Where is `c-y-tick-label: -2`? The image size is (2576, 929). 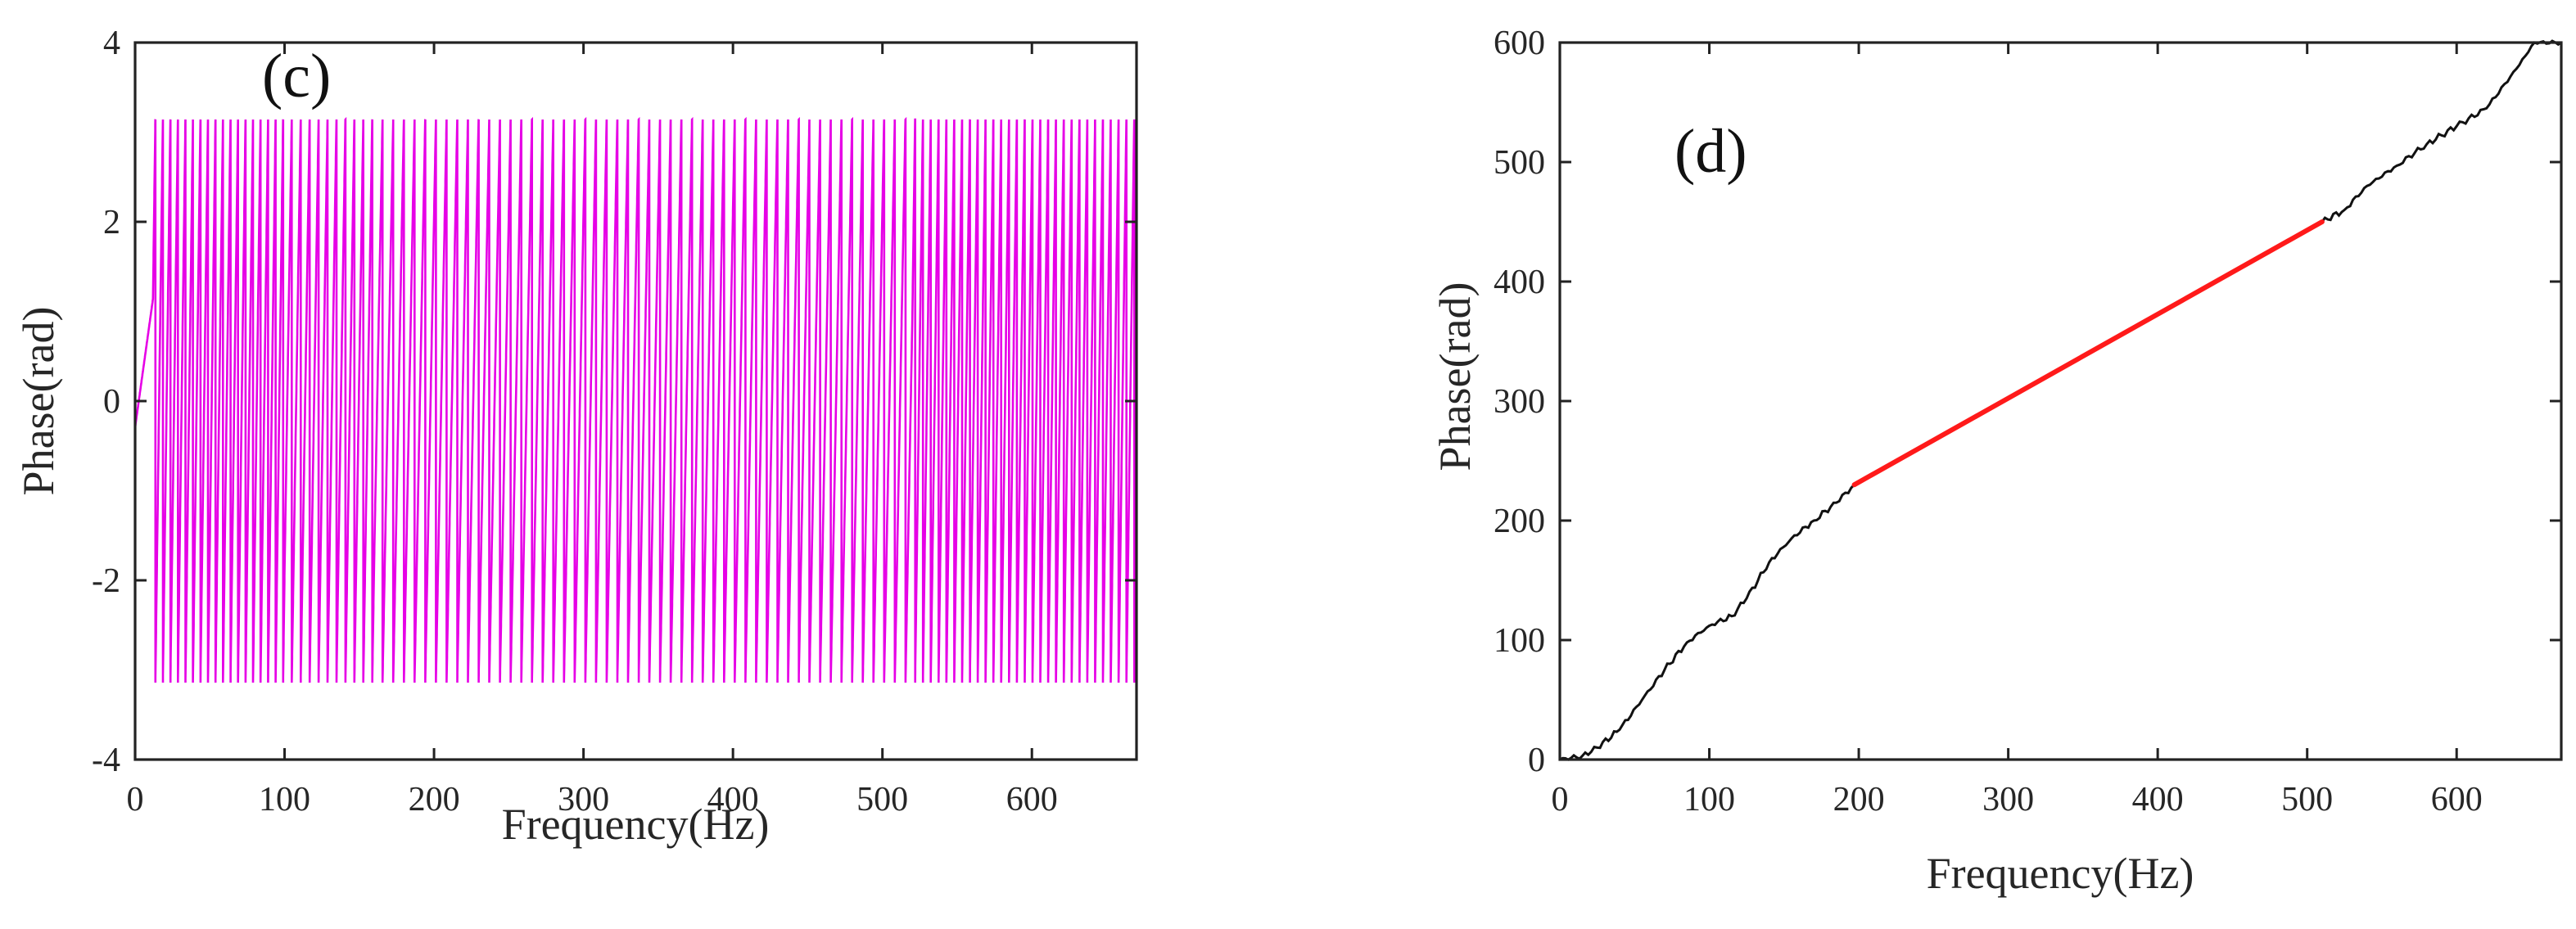
c-y-tick-label: -2 is located at coordinates (106, 581).